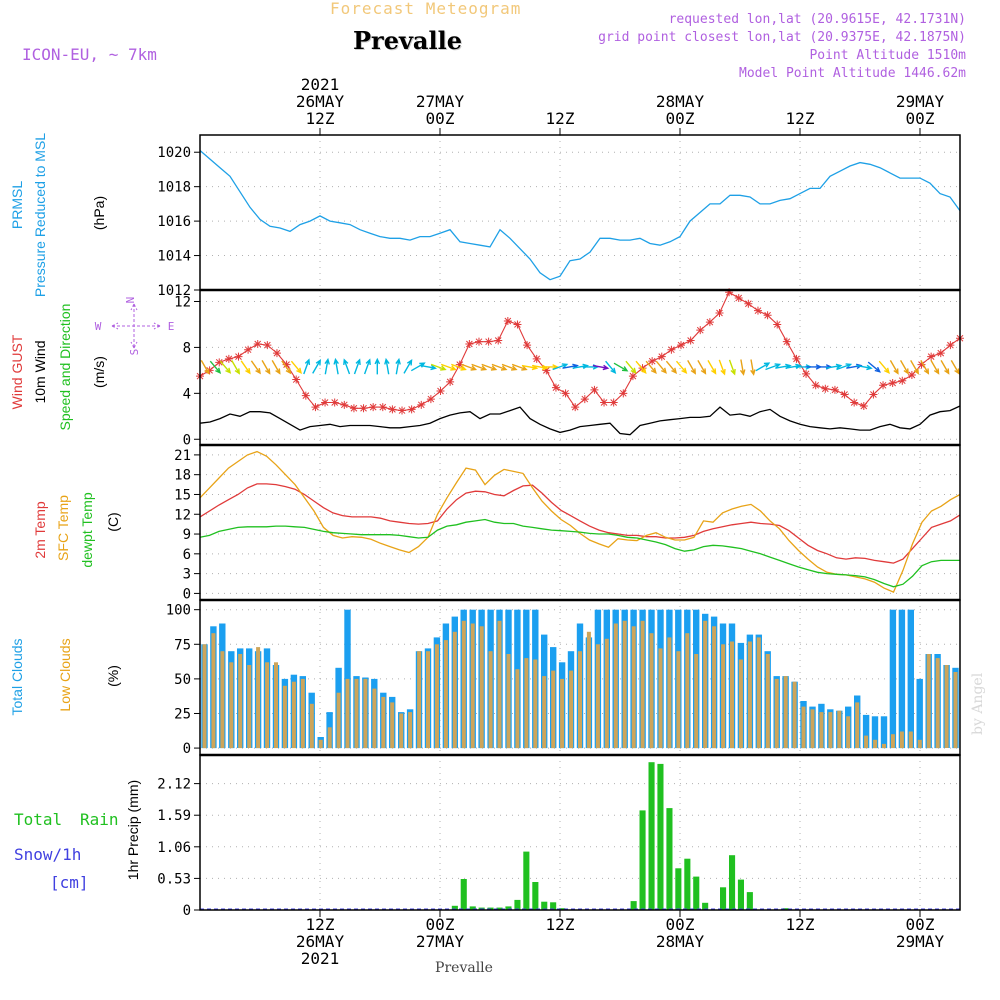 Image resolution: width=1000 pixels, height=1000 pixels. I want to click on temperature-ytick-label: 6, so click(187, 555).